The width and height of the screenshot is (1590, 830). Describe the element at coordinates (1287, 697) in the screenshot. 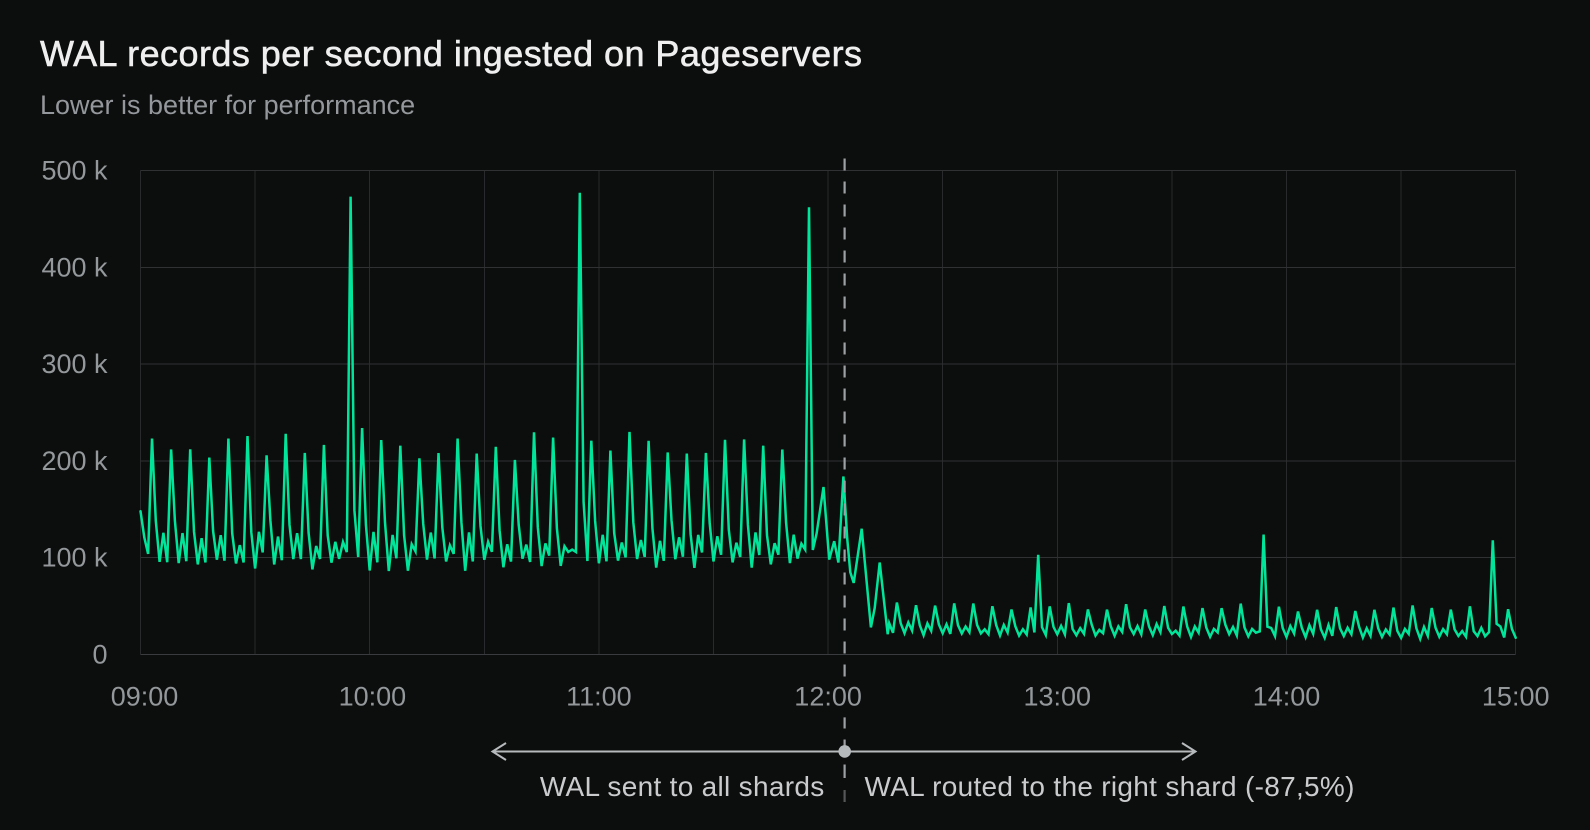

I see `svg-text: 14:00` at that location.